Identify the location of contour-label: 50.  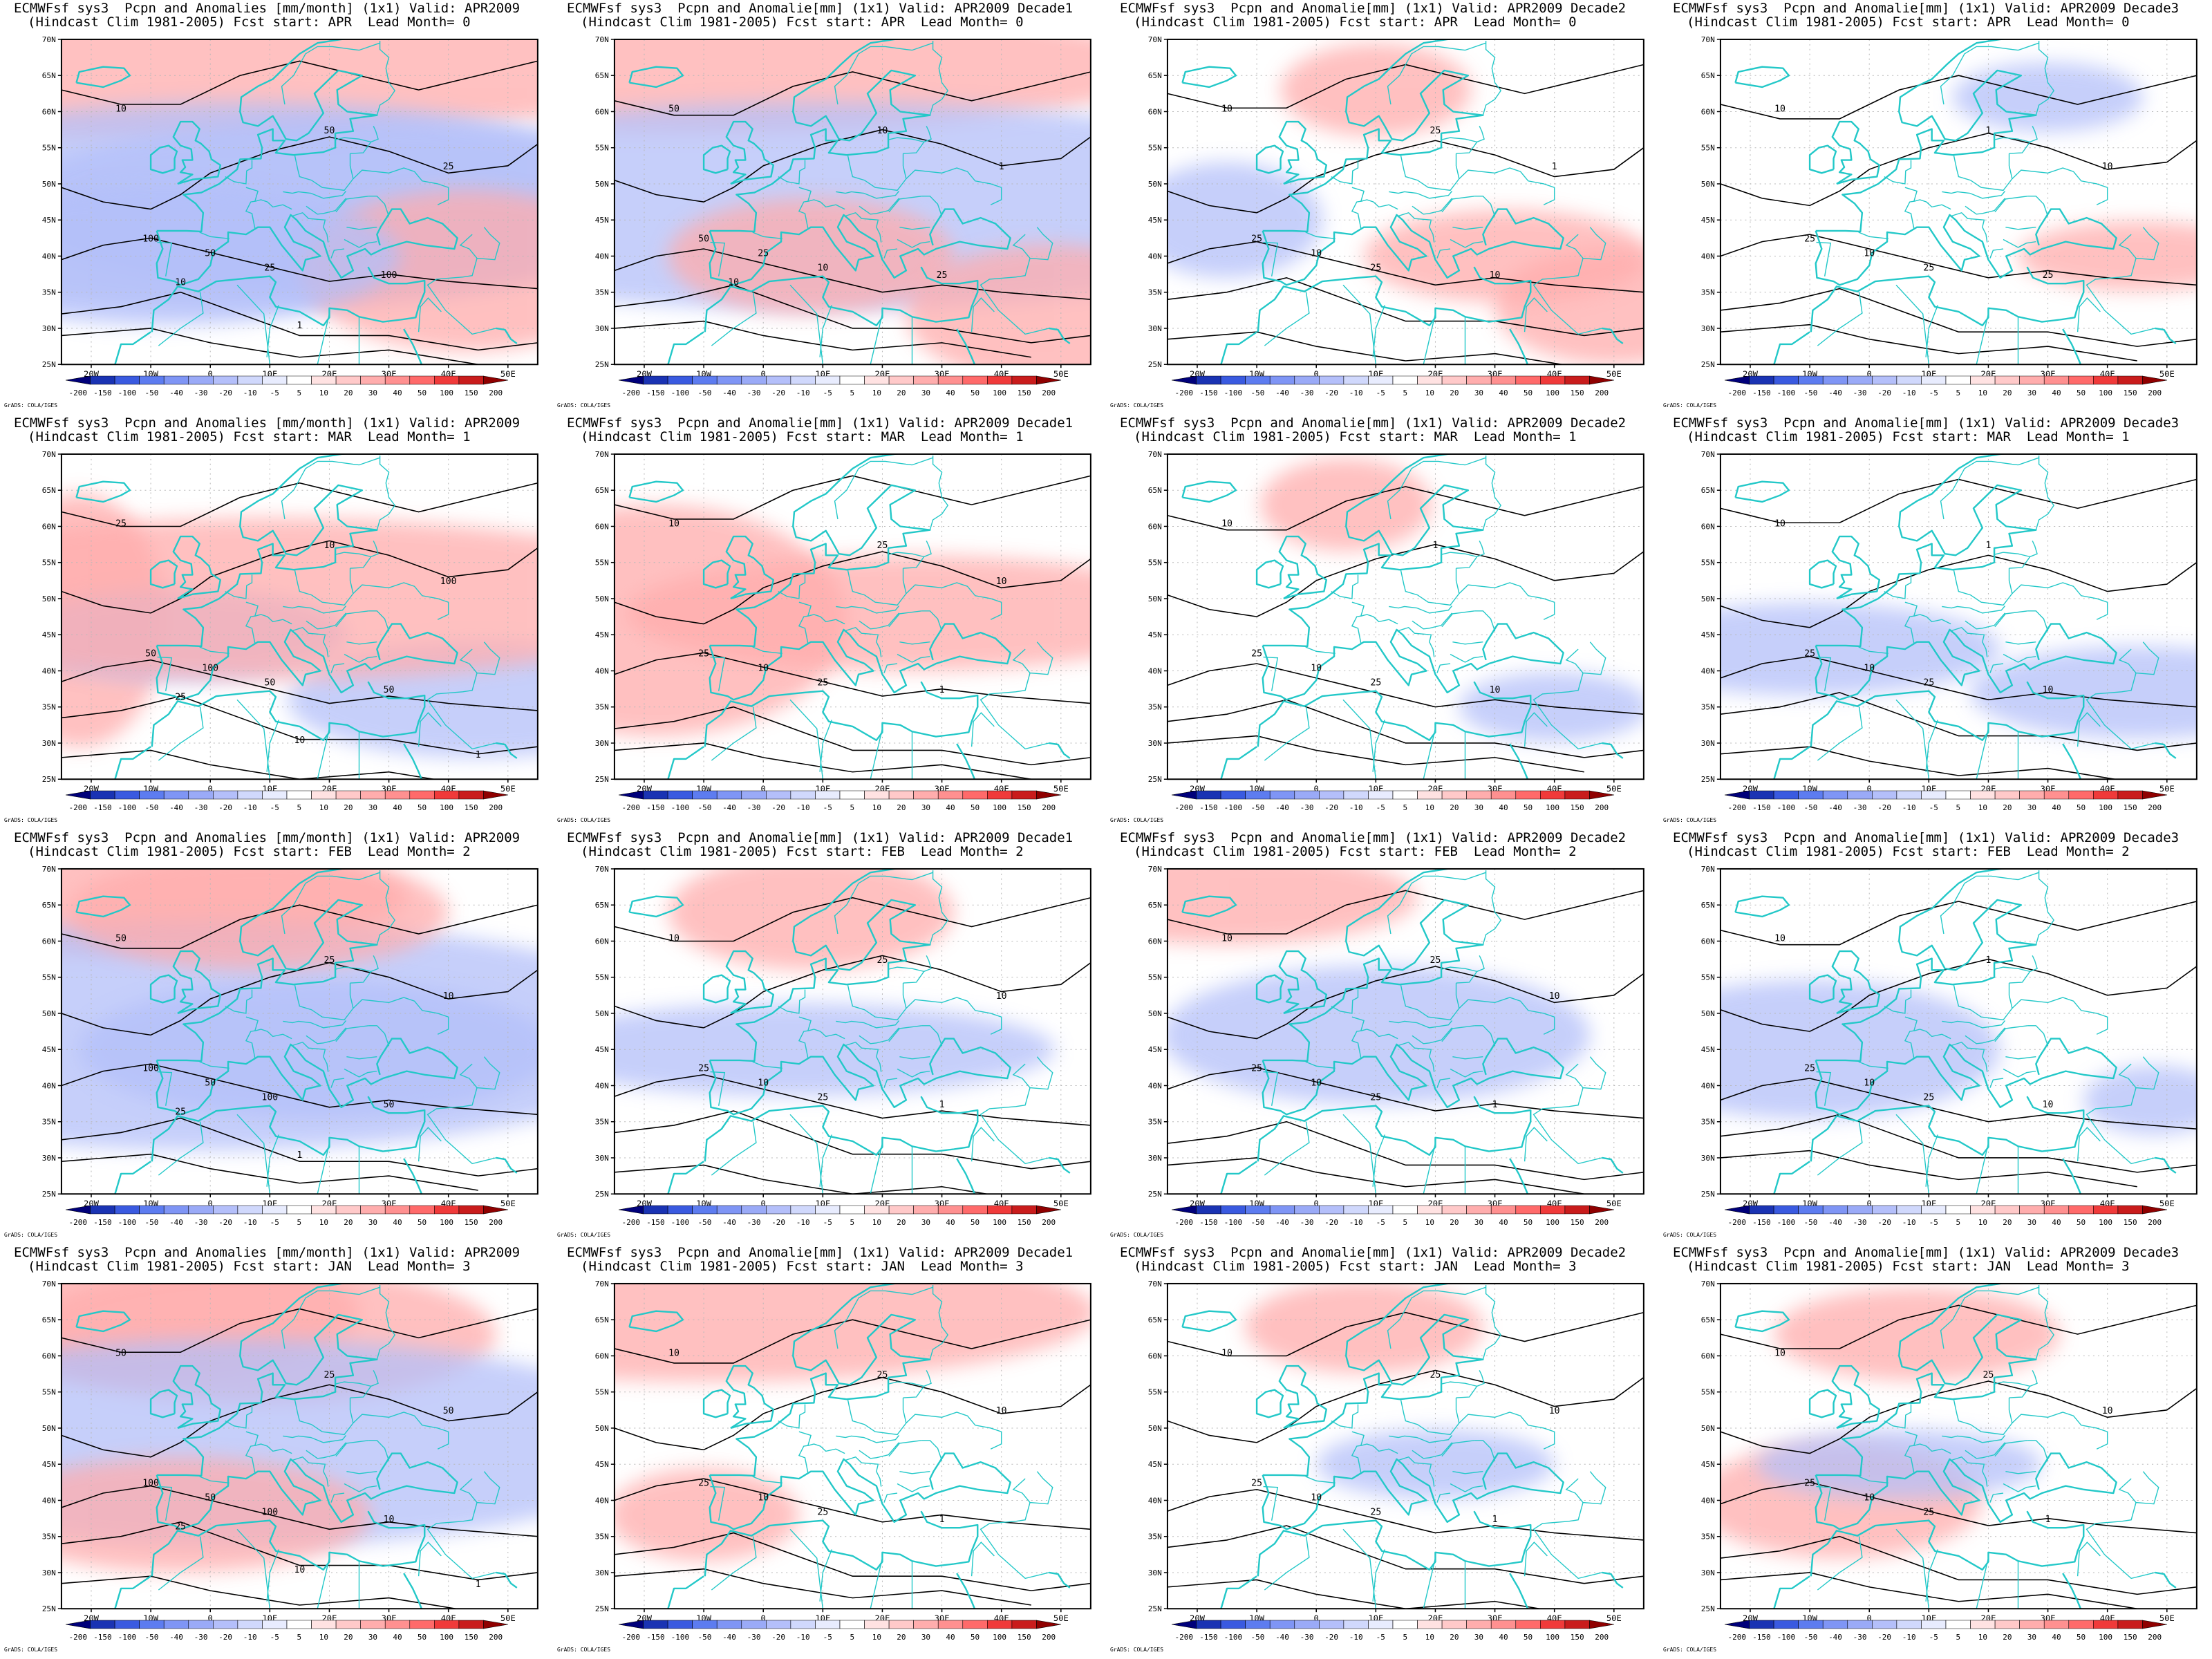
(121, 1354).